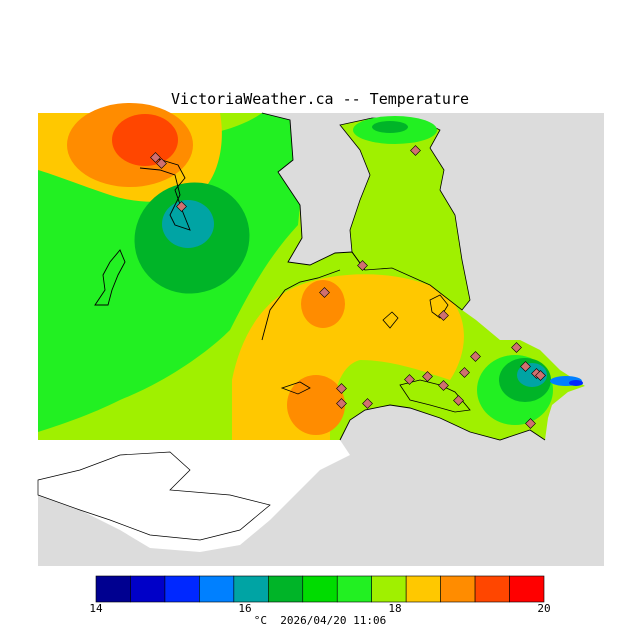 The image size is (640, 640). What do you see at coordinates (165, 194) in the screenshot?
I see `coastline-west-inlet` at bounding box center [165, 194].